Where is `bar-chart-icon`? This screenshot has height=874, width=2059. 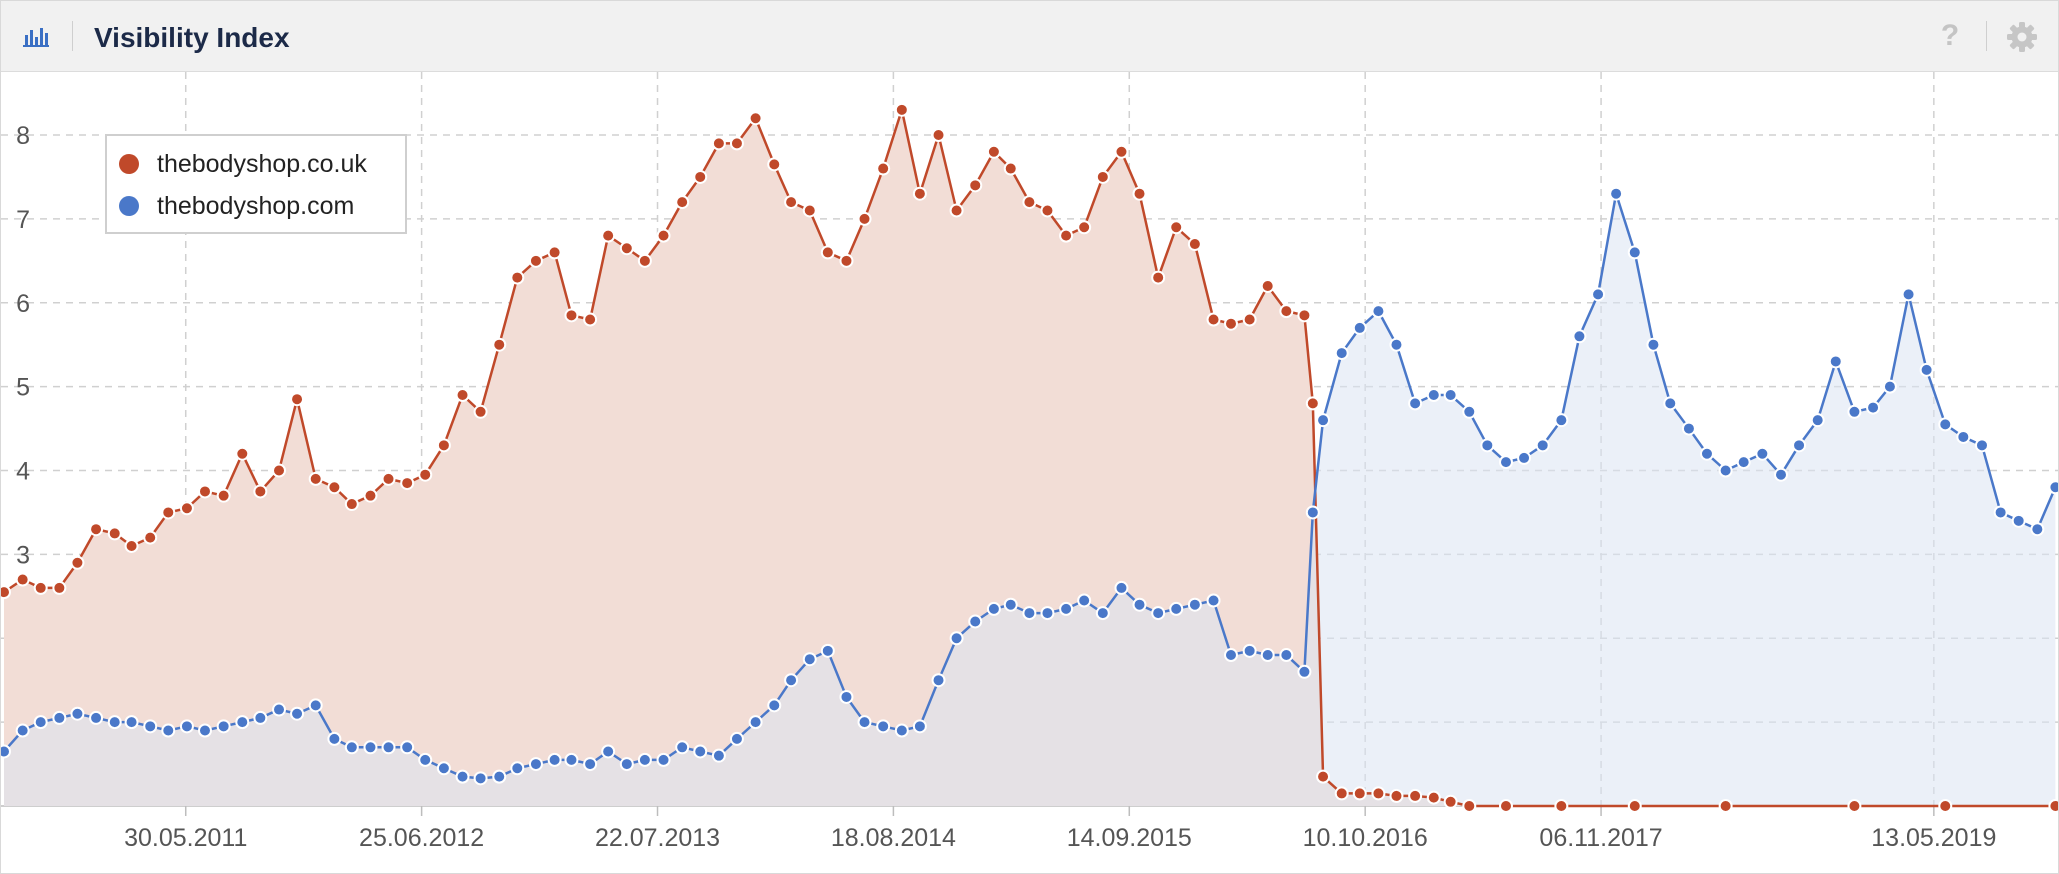 bar-chart-icon is located at coordinates (36, 37).